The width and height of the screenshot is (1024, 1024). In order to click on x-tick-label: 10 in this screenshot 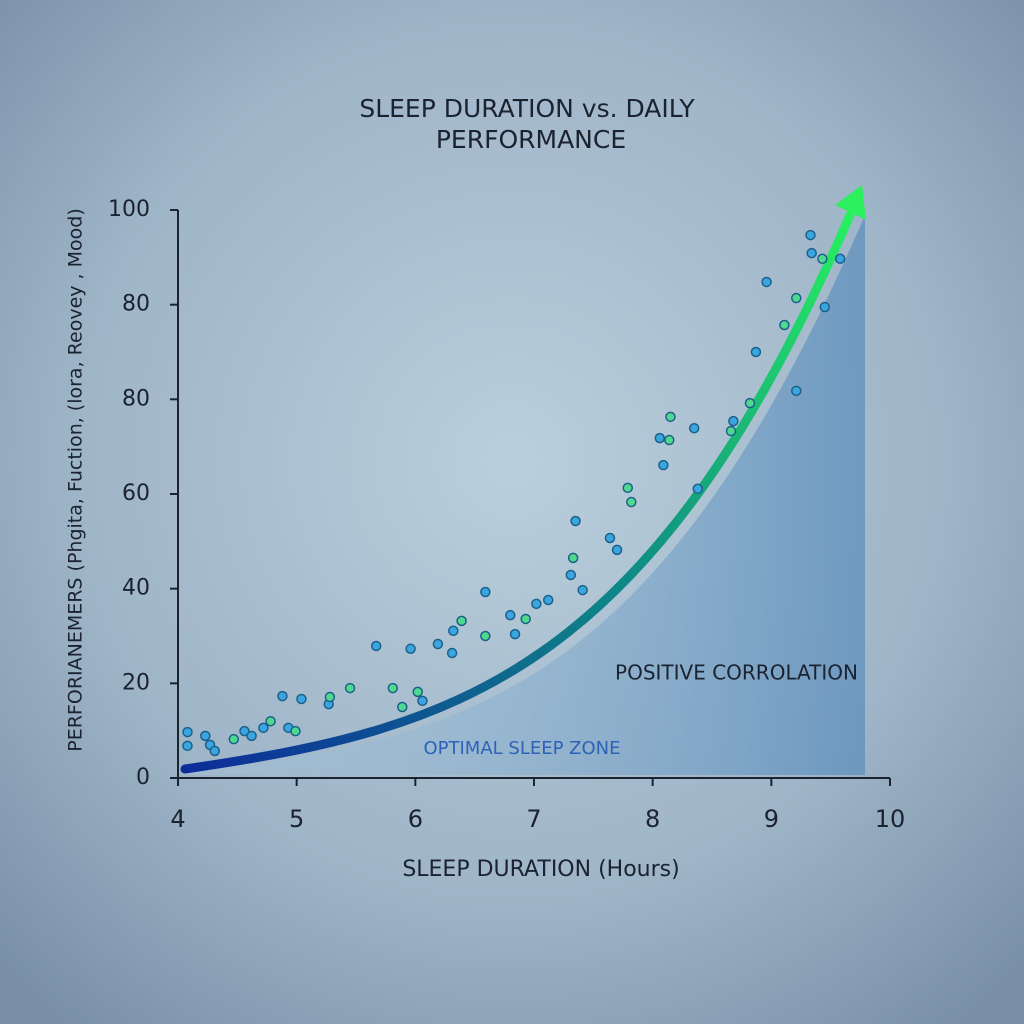, I will do `click(890, 819)`.